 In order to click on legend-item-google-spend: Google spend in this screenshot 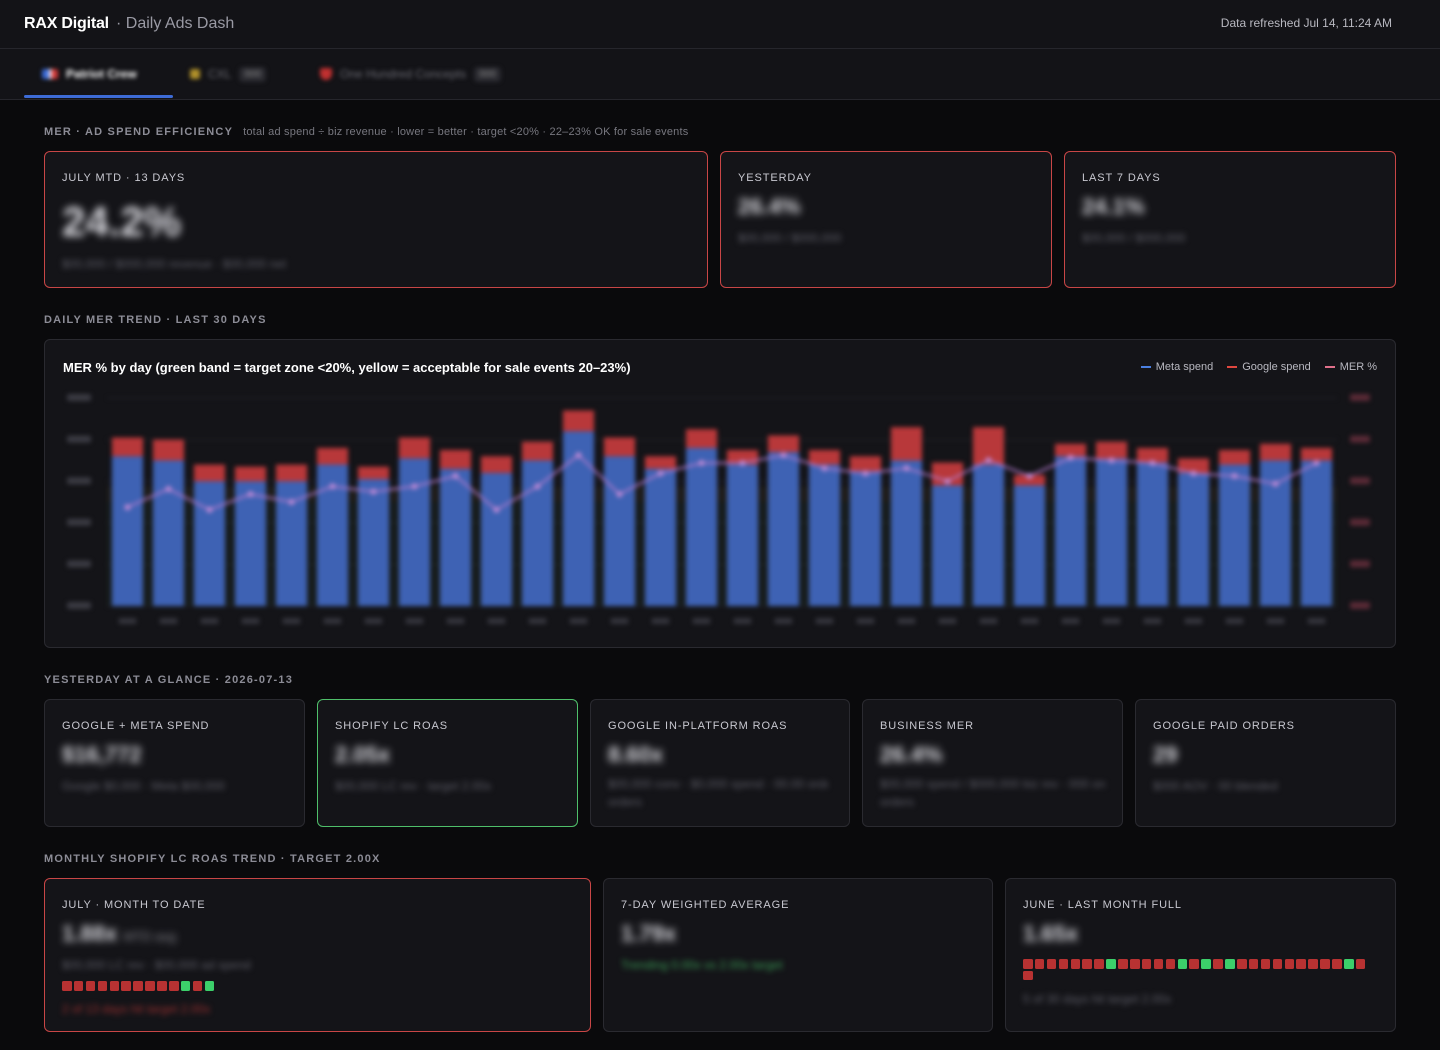, I will do `click(1269, 367)`.